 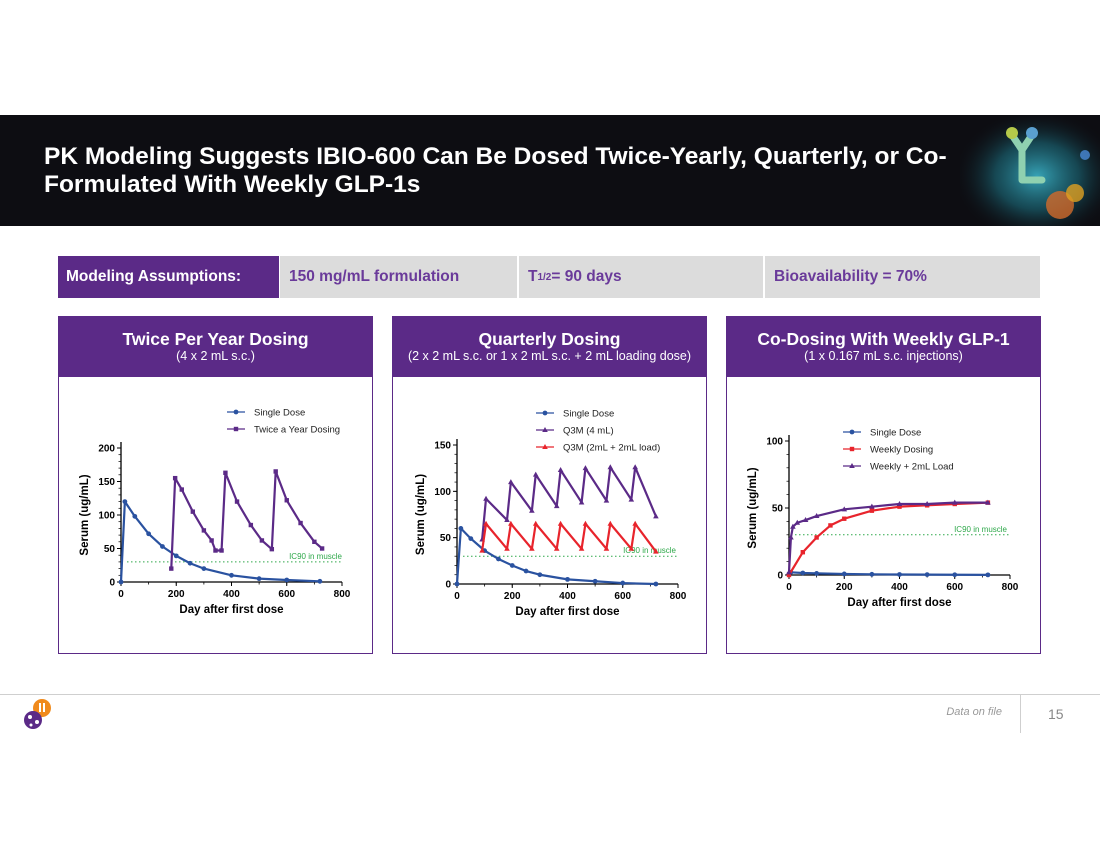 I want to click on page-number: 15, so click(x=1056, y=714).